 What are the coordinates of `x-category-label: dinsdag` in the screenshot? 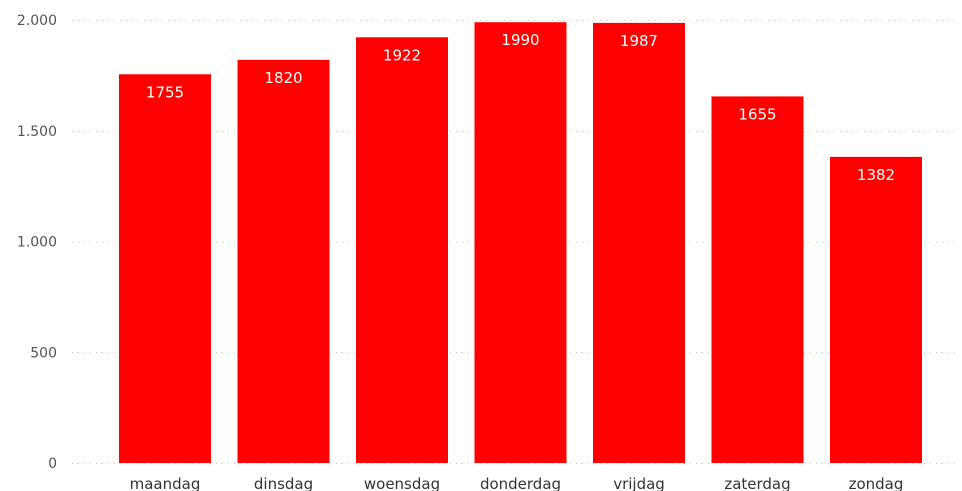 It's located at (283, 483).